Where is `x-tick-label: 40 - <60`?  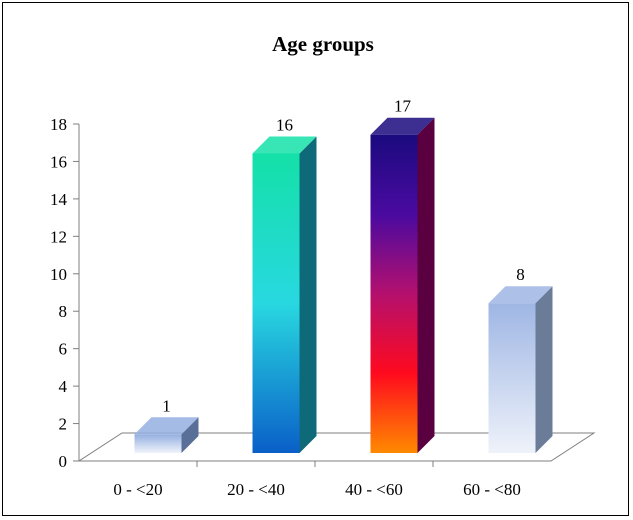
x-tick-label: 40 - <60 is located at coordinates (374, 489).